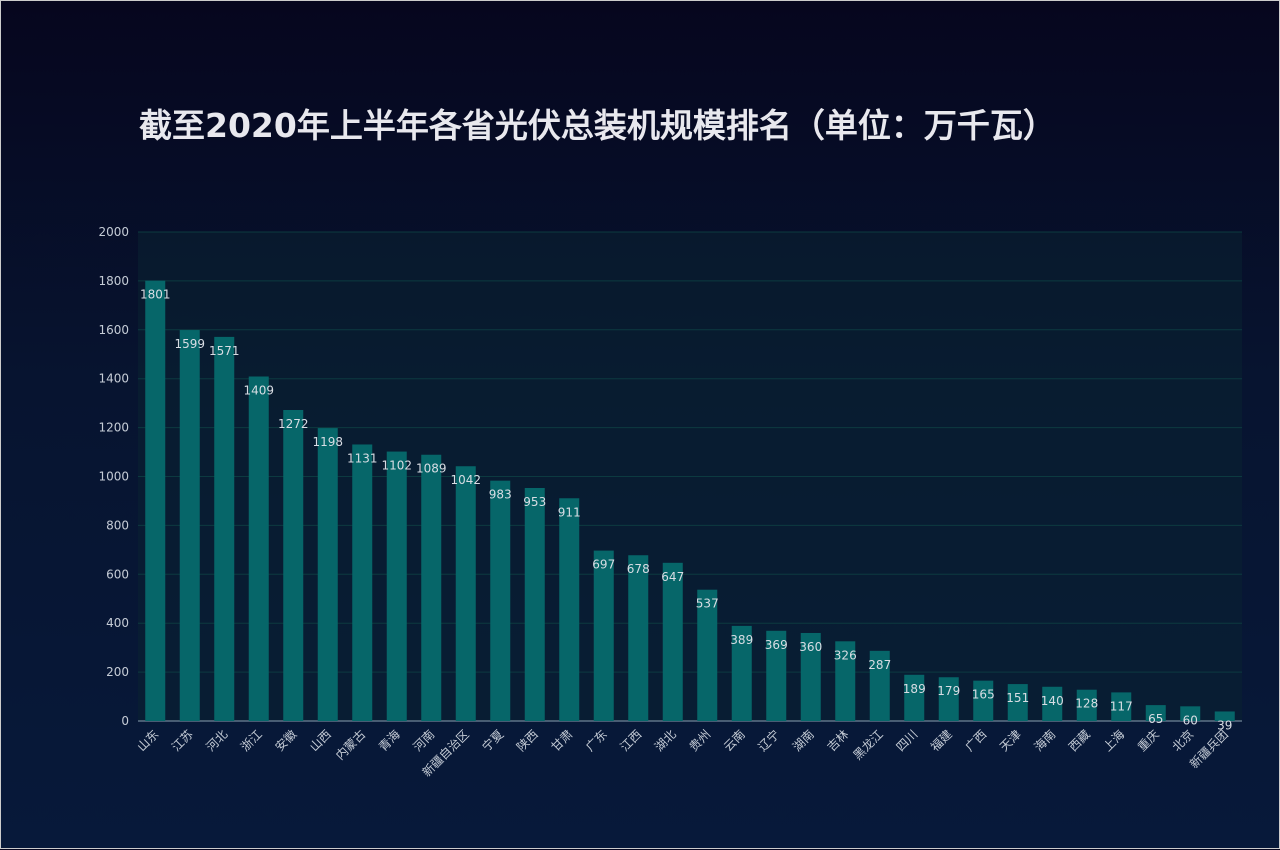 This screenshot has height=850, width=1280. Describe the element at coordinates (769, 741) in the screenshot. I see `x-tick-label: 辽宁` at that location.